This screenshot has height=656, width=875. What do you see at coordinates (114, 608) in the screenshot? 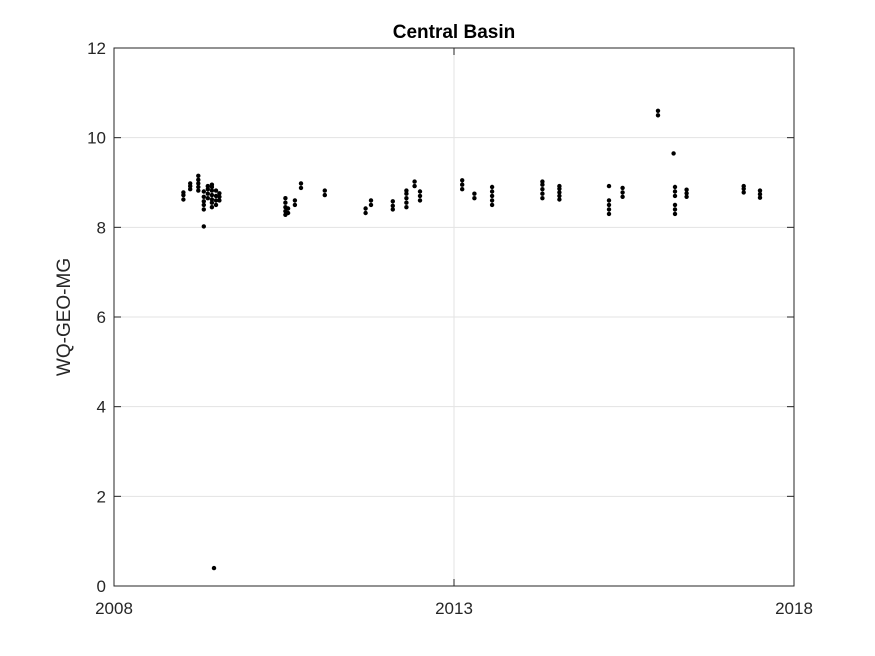
I see `x-tick-label: 2008` at bounding box center [114, 608].